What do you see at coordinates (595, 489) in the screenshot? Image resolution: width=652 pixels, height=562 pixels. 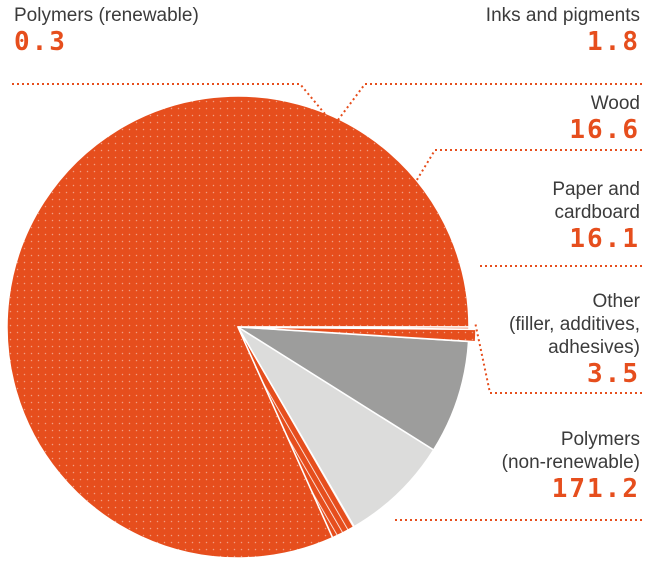 I see `value-polymers-non-renewable: 171.2` at bounding box center [595, 489].